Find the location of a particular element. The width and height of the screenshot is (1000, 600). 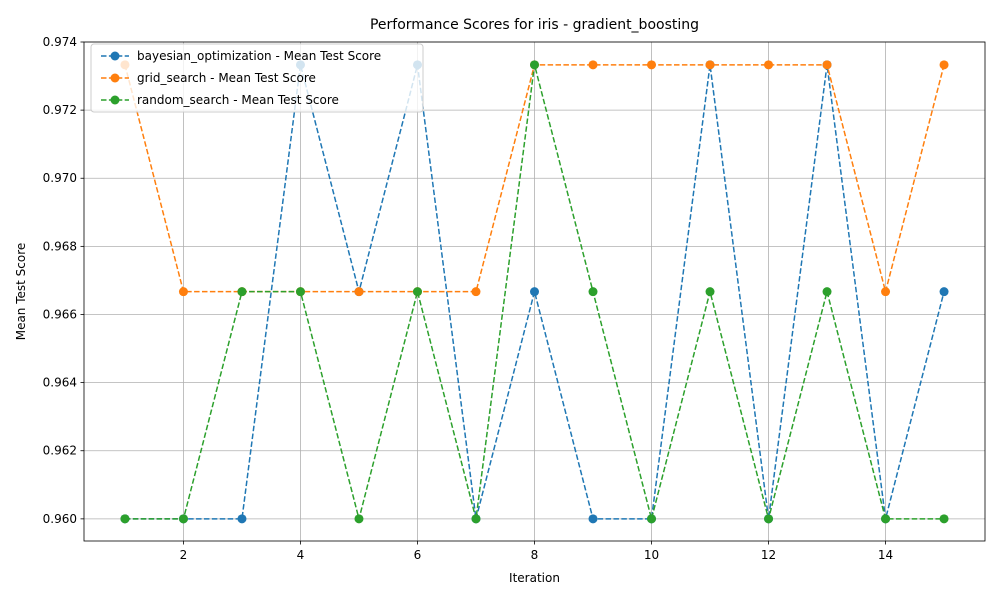

y-tick-label: 0.962 is located at coordinates (60, 451).